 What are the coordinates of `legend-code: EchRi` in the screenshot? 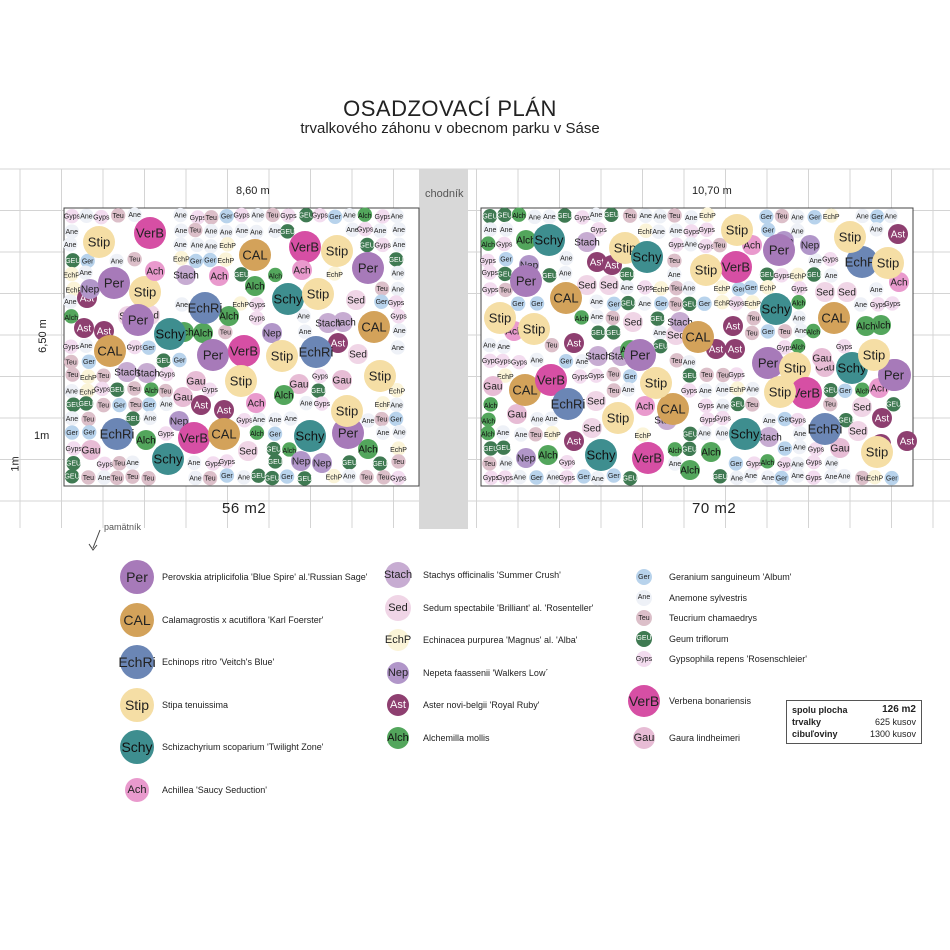 It's located at (137, 662).